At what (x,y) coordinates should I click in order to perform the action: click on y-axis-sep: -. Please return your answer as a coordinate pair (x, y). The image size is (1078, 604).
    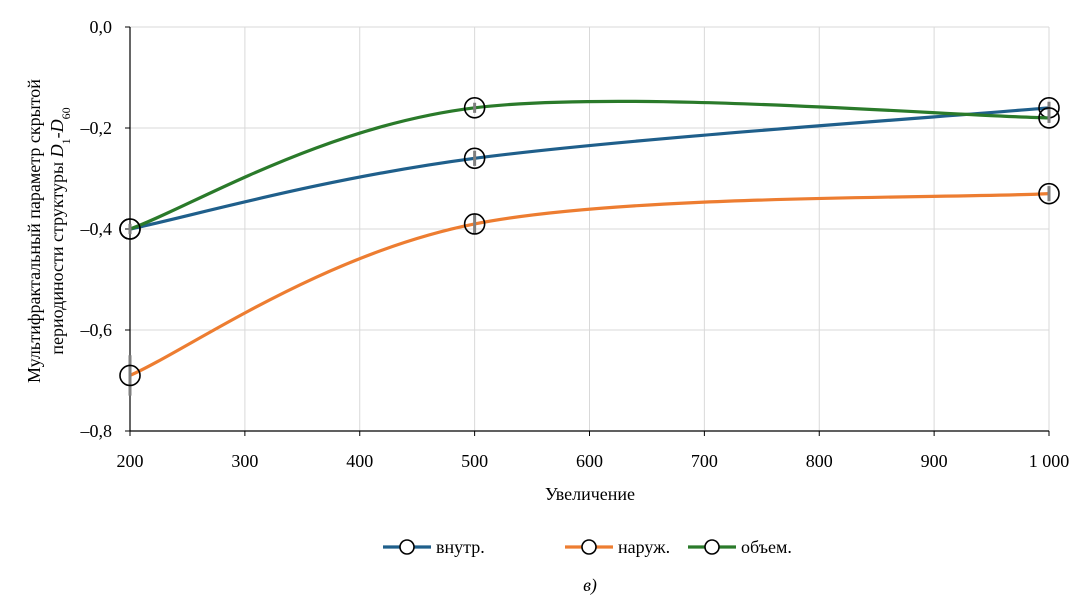
    Looking at the image, I should click on (57, 135).